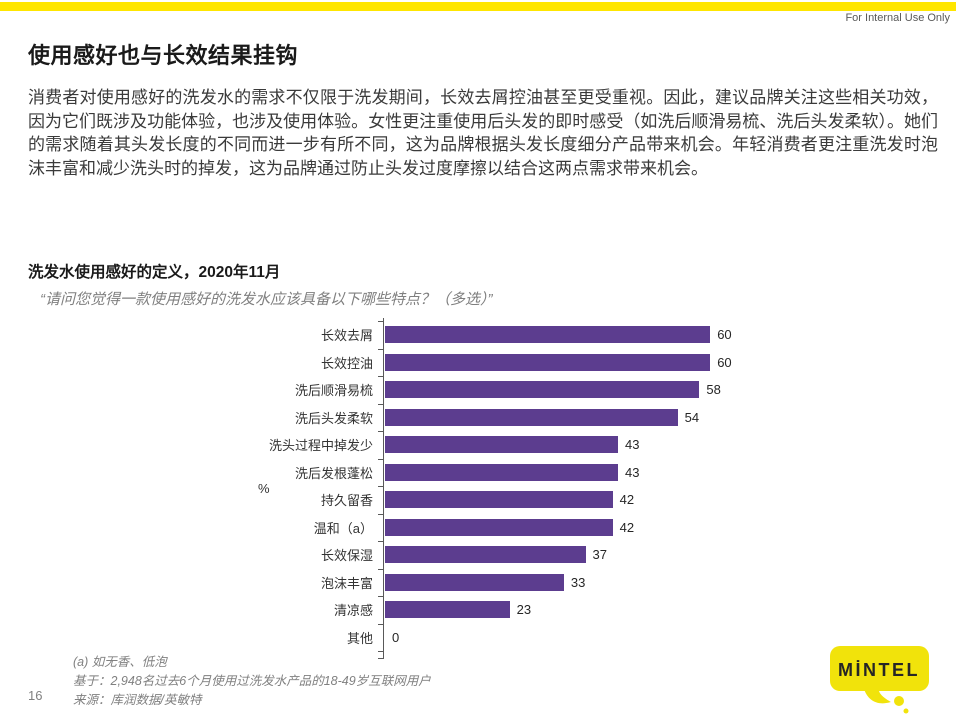  What do you see at coordinates (713, 390) in the screenshot?
I see `bar-value-label: 58` at bounding box center [713, 390].